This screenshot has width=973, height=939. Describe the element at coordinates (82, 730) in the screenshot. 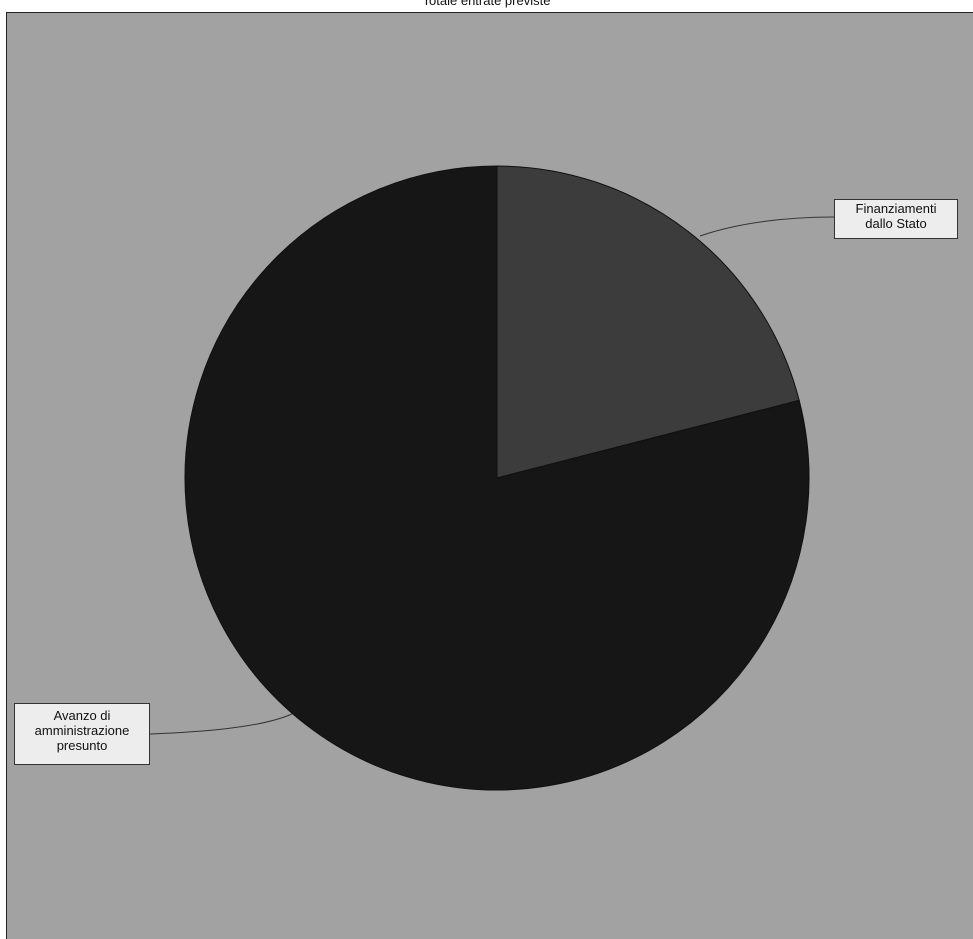

I see `slice-label-text: amministrazione` at that location.